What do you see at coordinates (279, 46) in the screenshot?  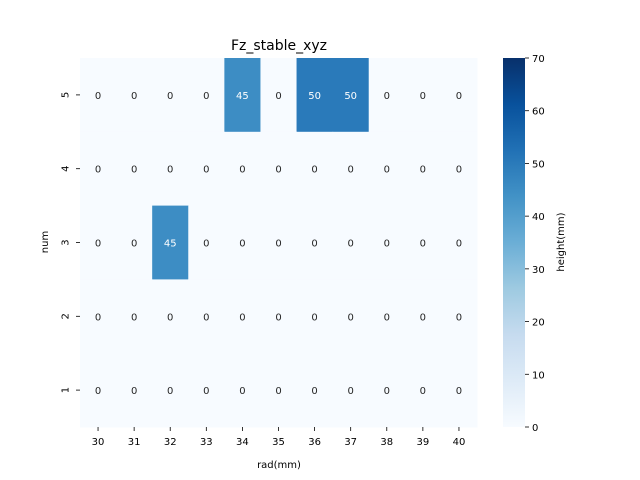 I see `chart-title: Fz_stable_xyz` at bounding box center [279, 46].